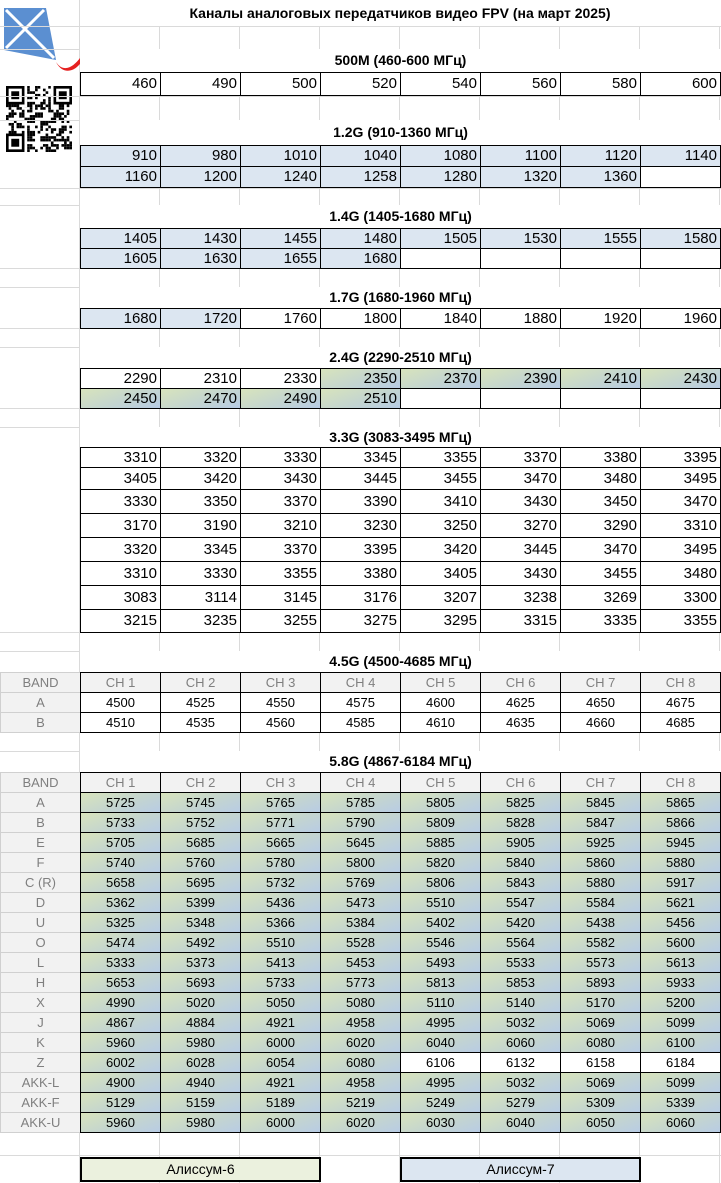 This screenshot has height=1183, width=721. I want to click on frequency-cell: 6132, so click(520, 1062).